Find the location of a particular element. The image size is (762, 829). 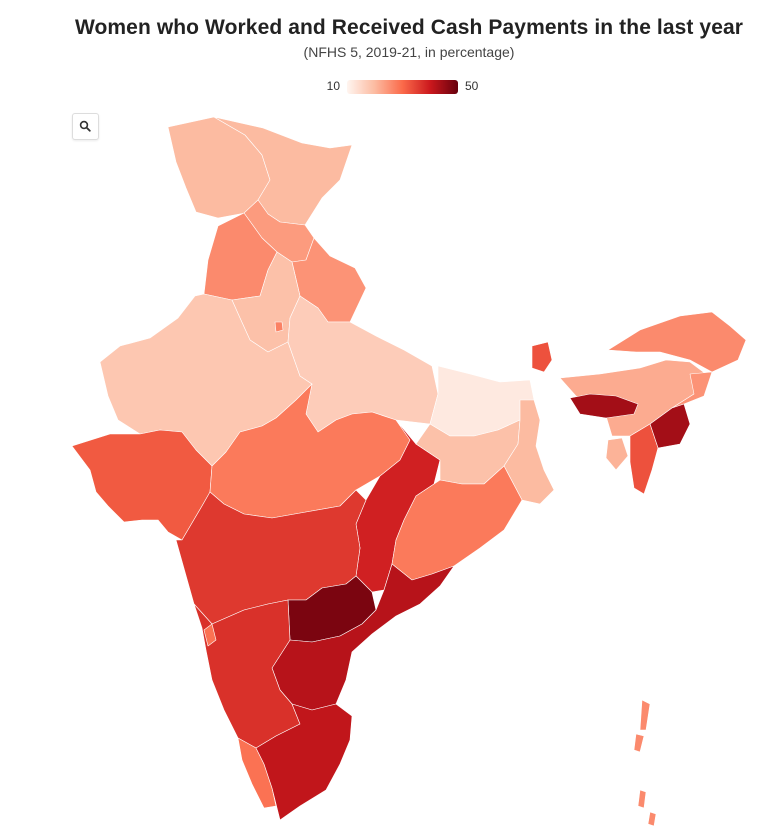

region-delhi is located at coordinates (279, 327).